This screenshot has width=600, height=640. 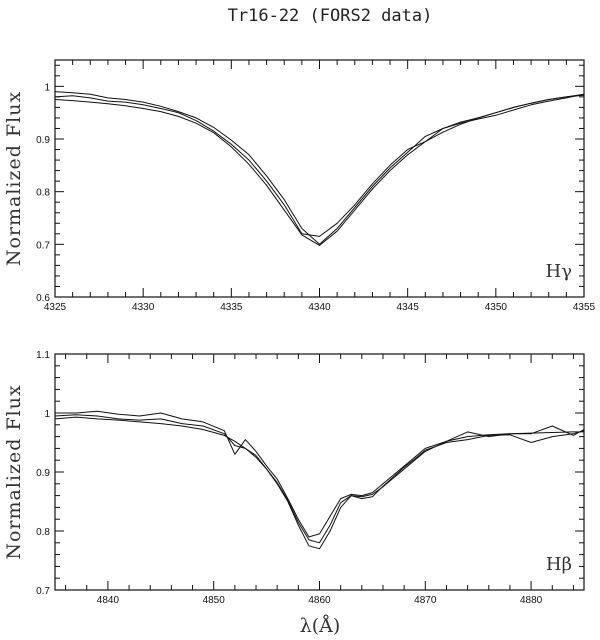 I want to click on x-tick-label: 4860, so click(x=319, y=600).